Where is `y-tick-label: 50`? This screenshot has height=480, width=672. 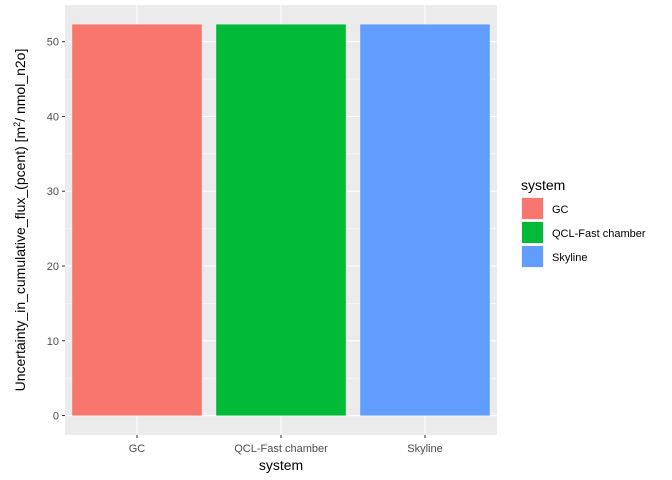 y-tick-label: 50 is located at coordinates (53, 43).